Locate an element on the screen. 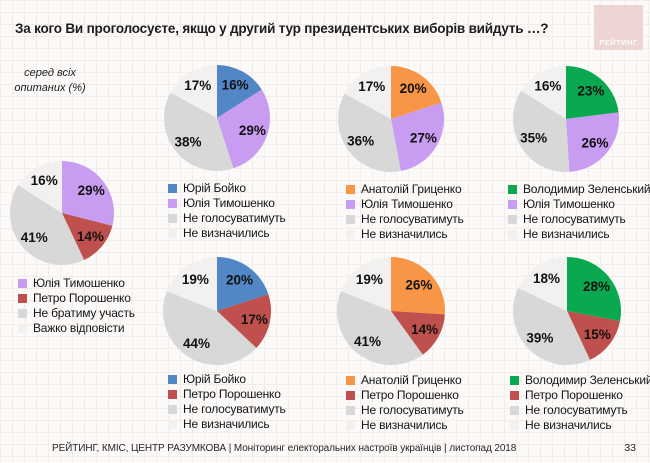 The image size is (650, 463). legend-item: Юрій Бойко is located at coordinates (227, 188).